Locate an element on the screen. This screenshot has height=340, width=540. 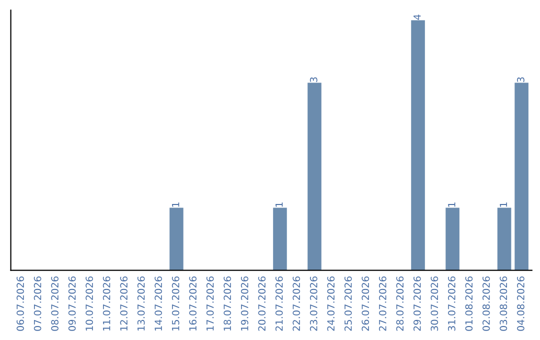
x-tick-label: 22.07.2026 is located at coordinates (296, 303).